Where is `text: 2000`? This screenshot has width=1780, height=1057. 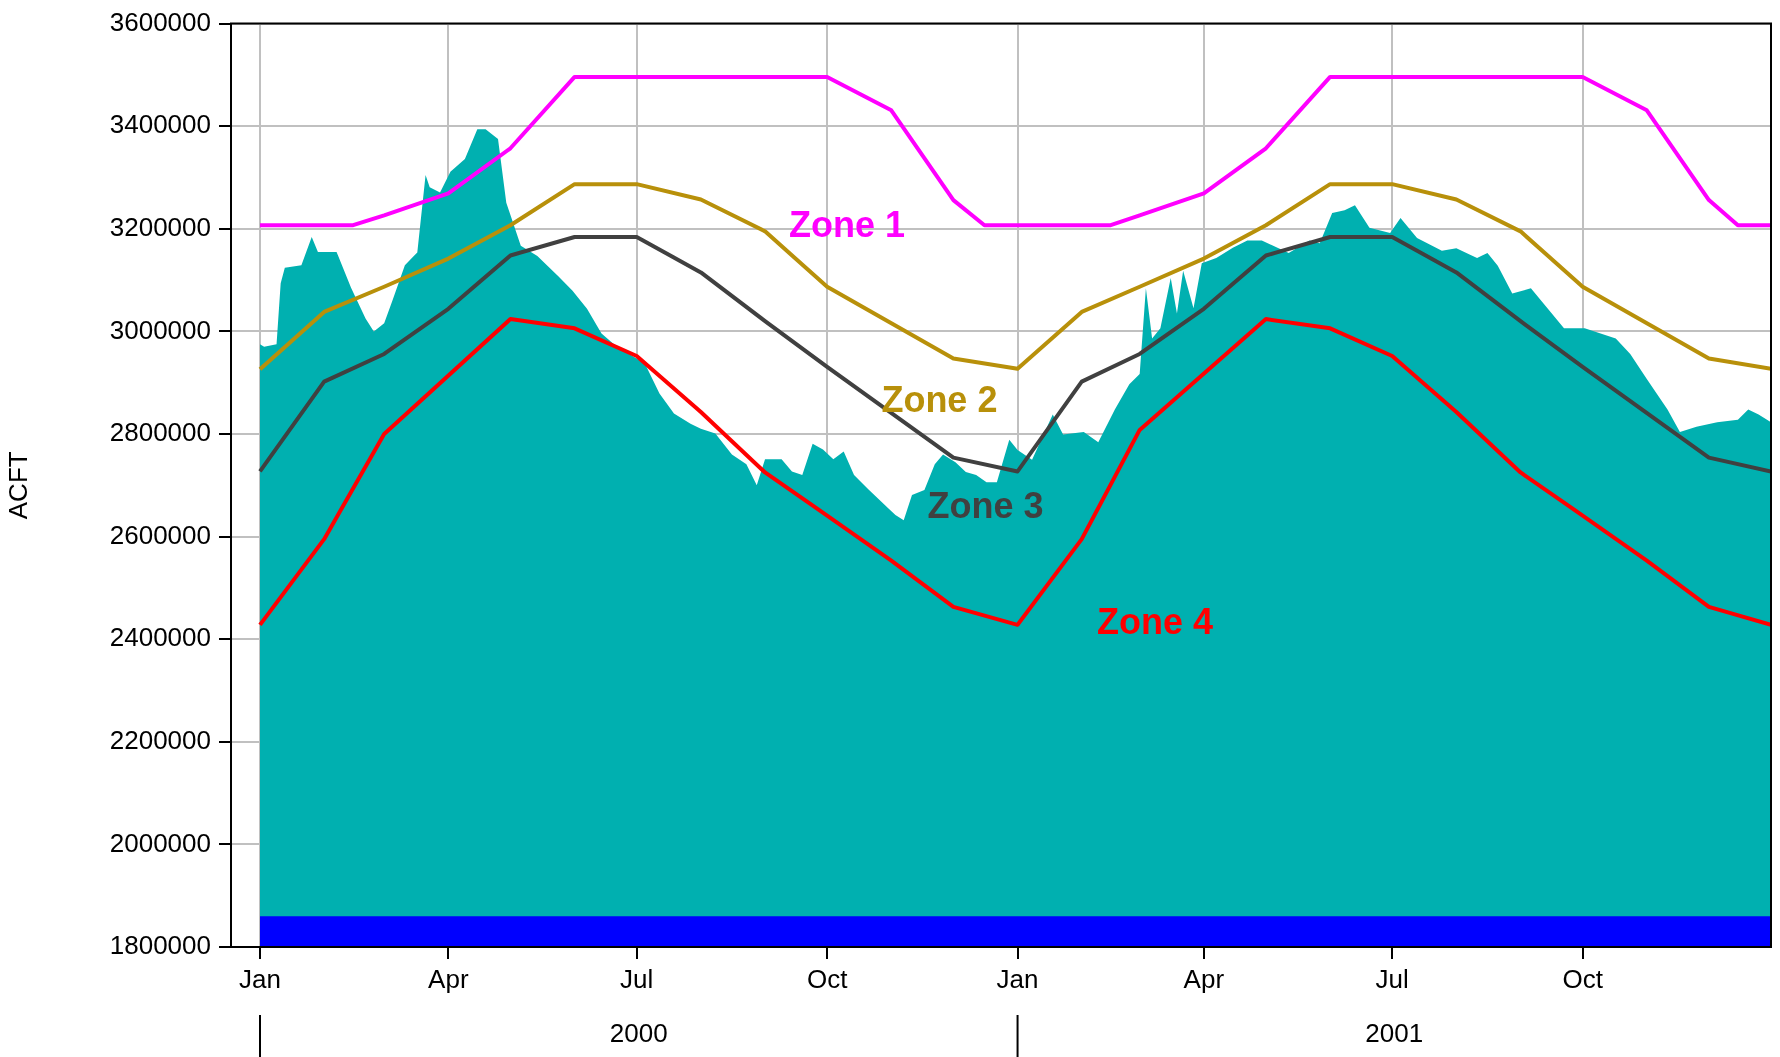
text: 2000 is located at coordinates (638, 1033).